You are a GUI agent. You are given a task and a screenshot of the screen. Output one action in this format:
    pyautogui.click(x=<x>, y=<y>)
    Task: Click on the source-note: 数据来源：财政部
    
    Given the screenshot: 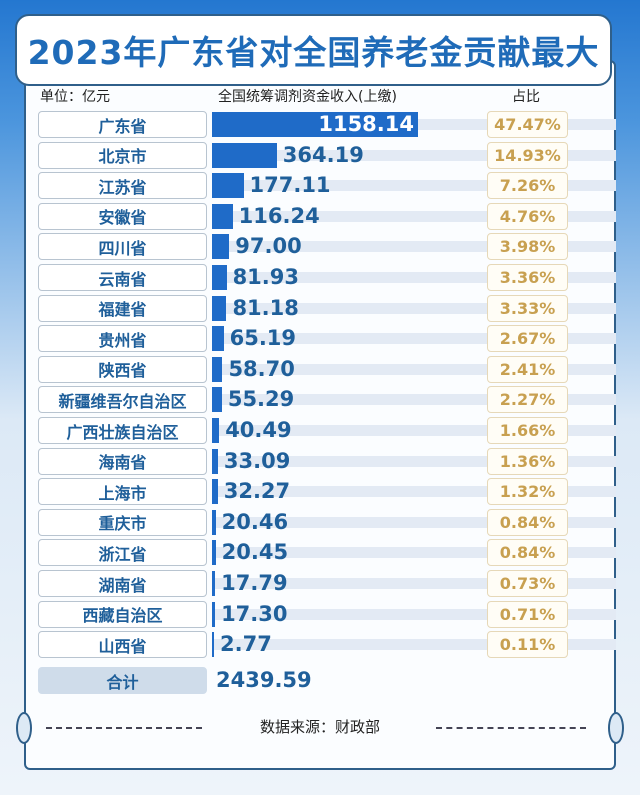 What is the action you would take?
    pyautogui.click(x=319, y=727)
    